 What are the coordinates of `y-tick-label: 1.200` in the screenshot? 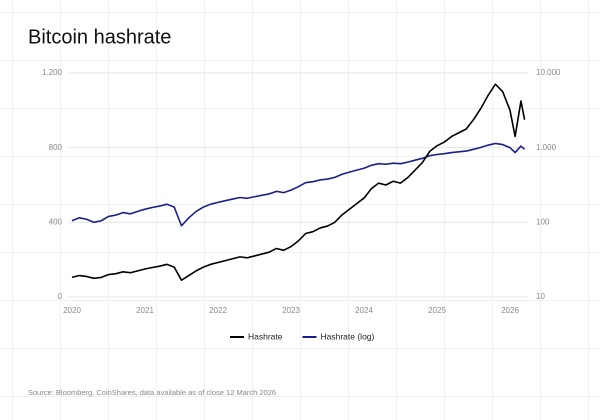 It's located at (52, 72).